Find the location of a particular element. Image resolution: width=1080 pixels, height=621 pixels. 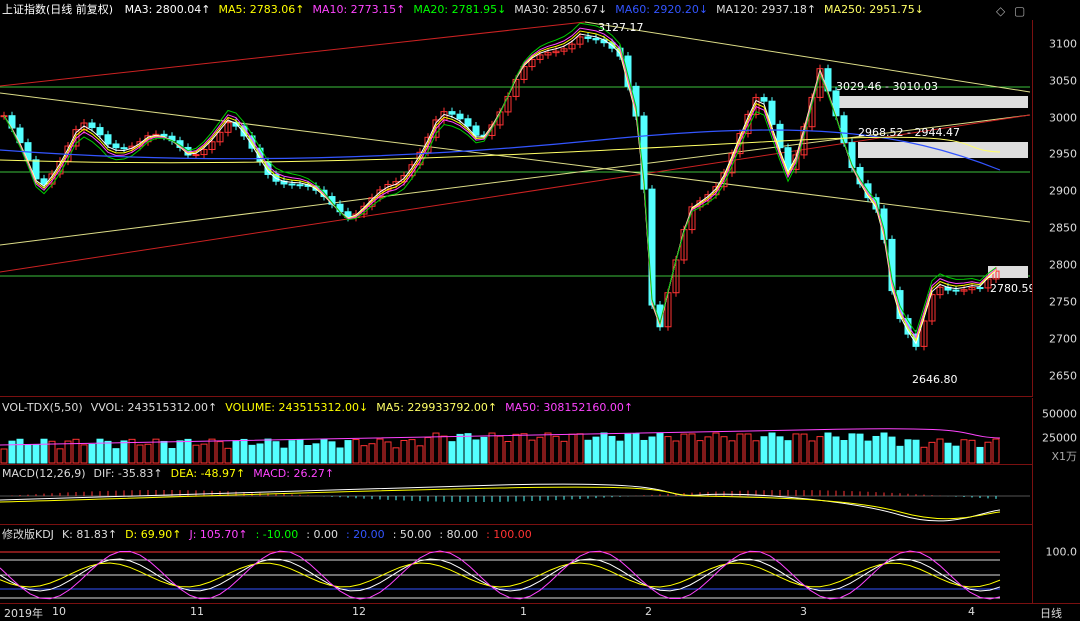

volume-panel is located at coordinates (516, 431).